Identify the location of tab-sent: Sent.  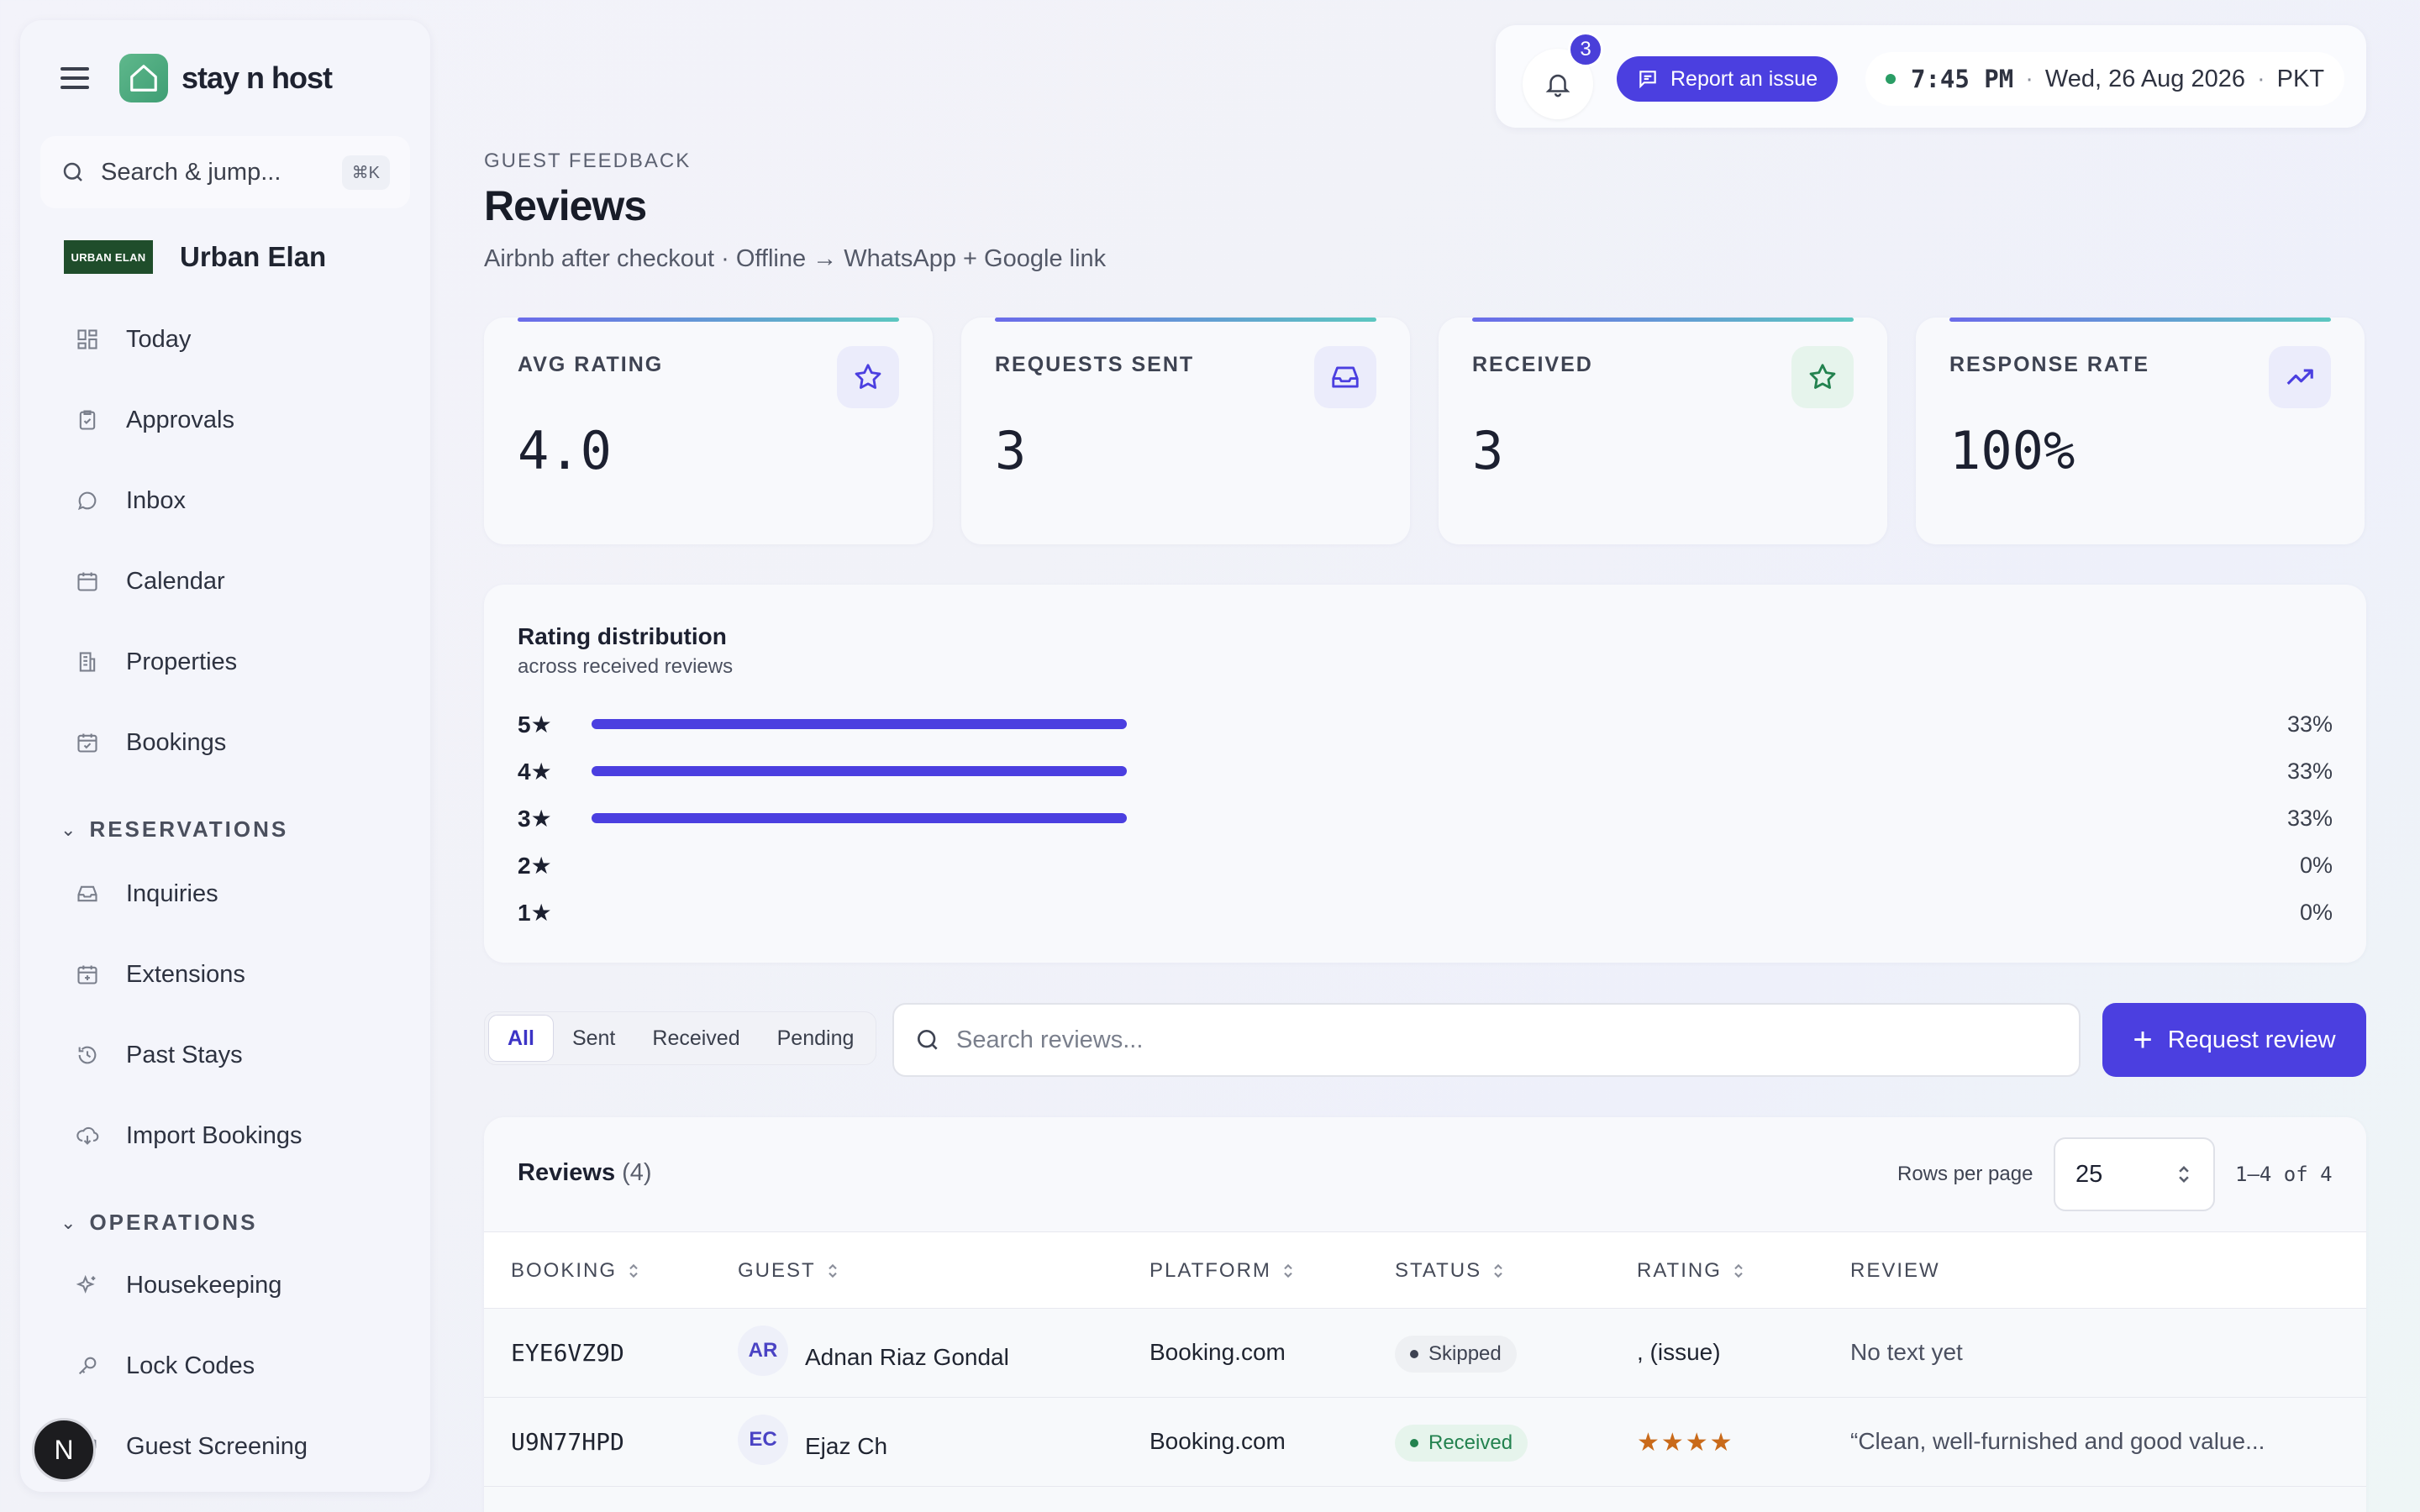
(593, 1038).